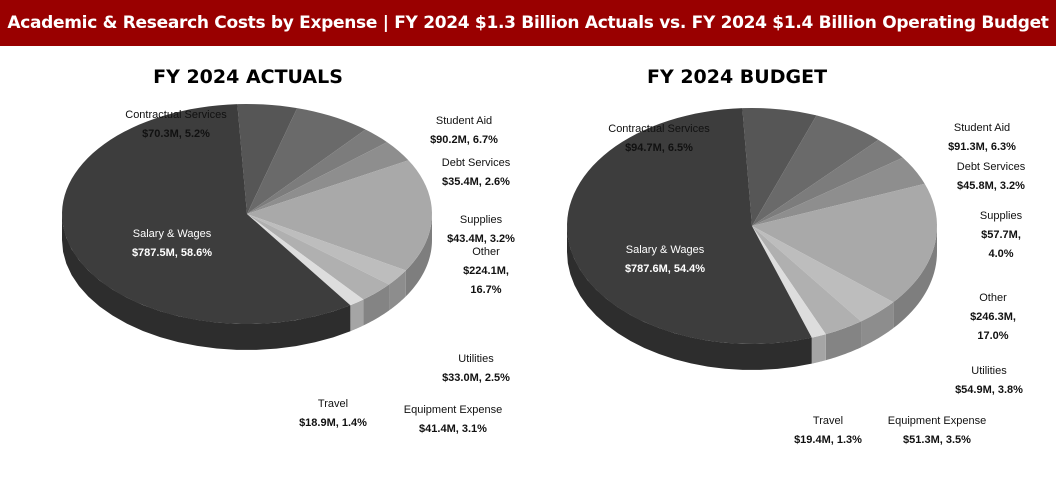 The width and height of the screenshot is (1056, 478). I want to click on chart-title-budget: FY 2024 BUDGET, so click(737, 77).